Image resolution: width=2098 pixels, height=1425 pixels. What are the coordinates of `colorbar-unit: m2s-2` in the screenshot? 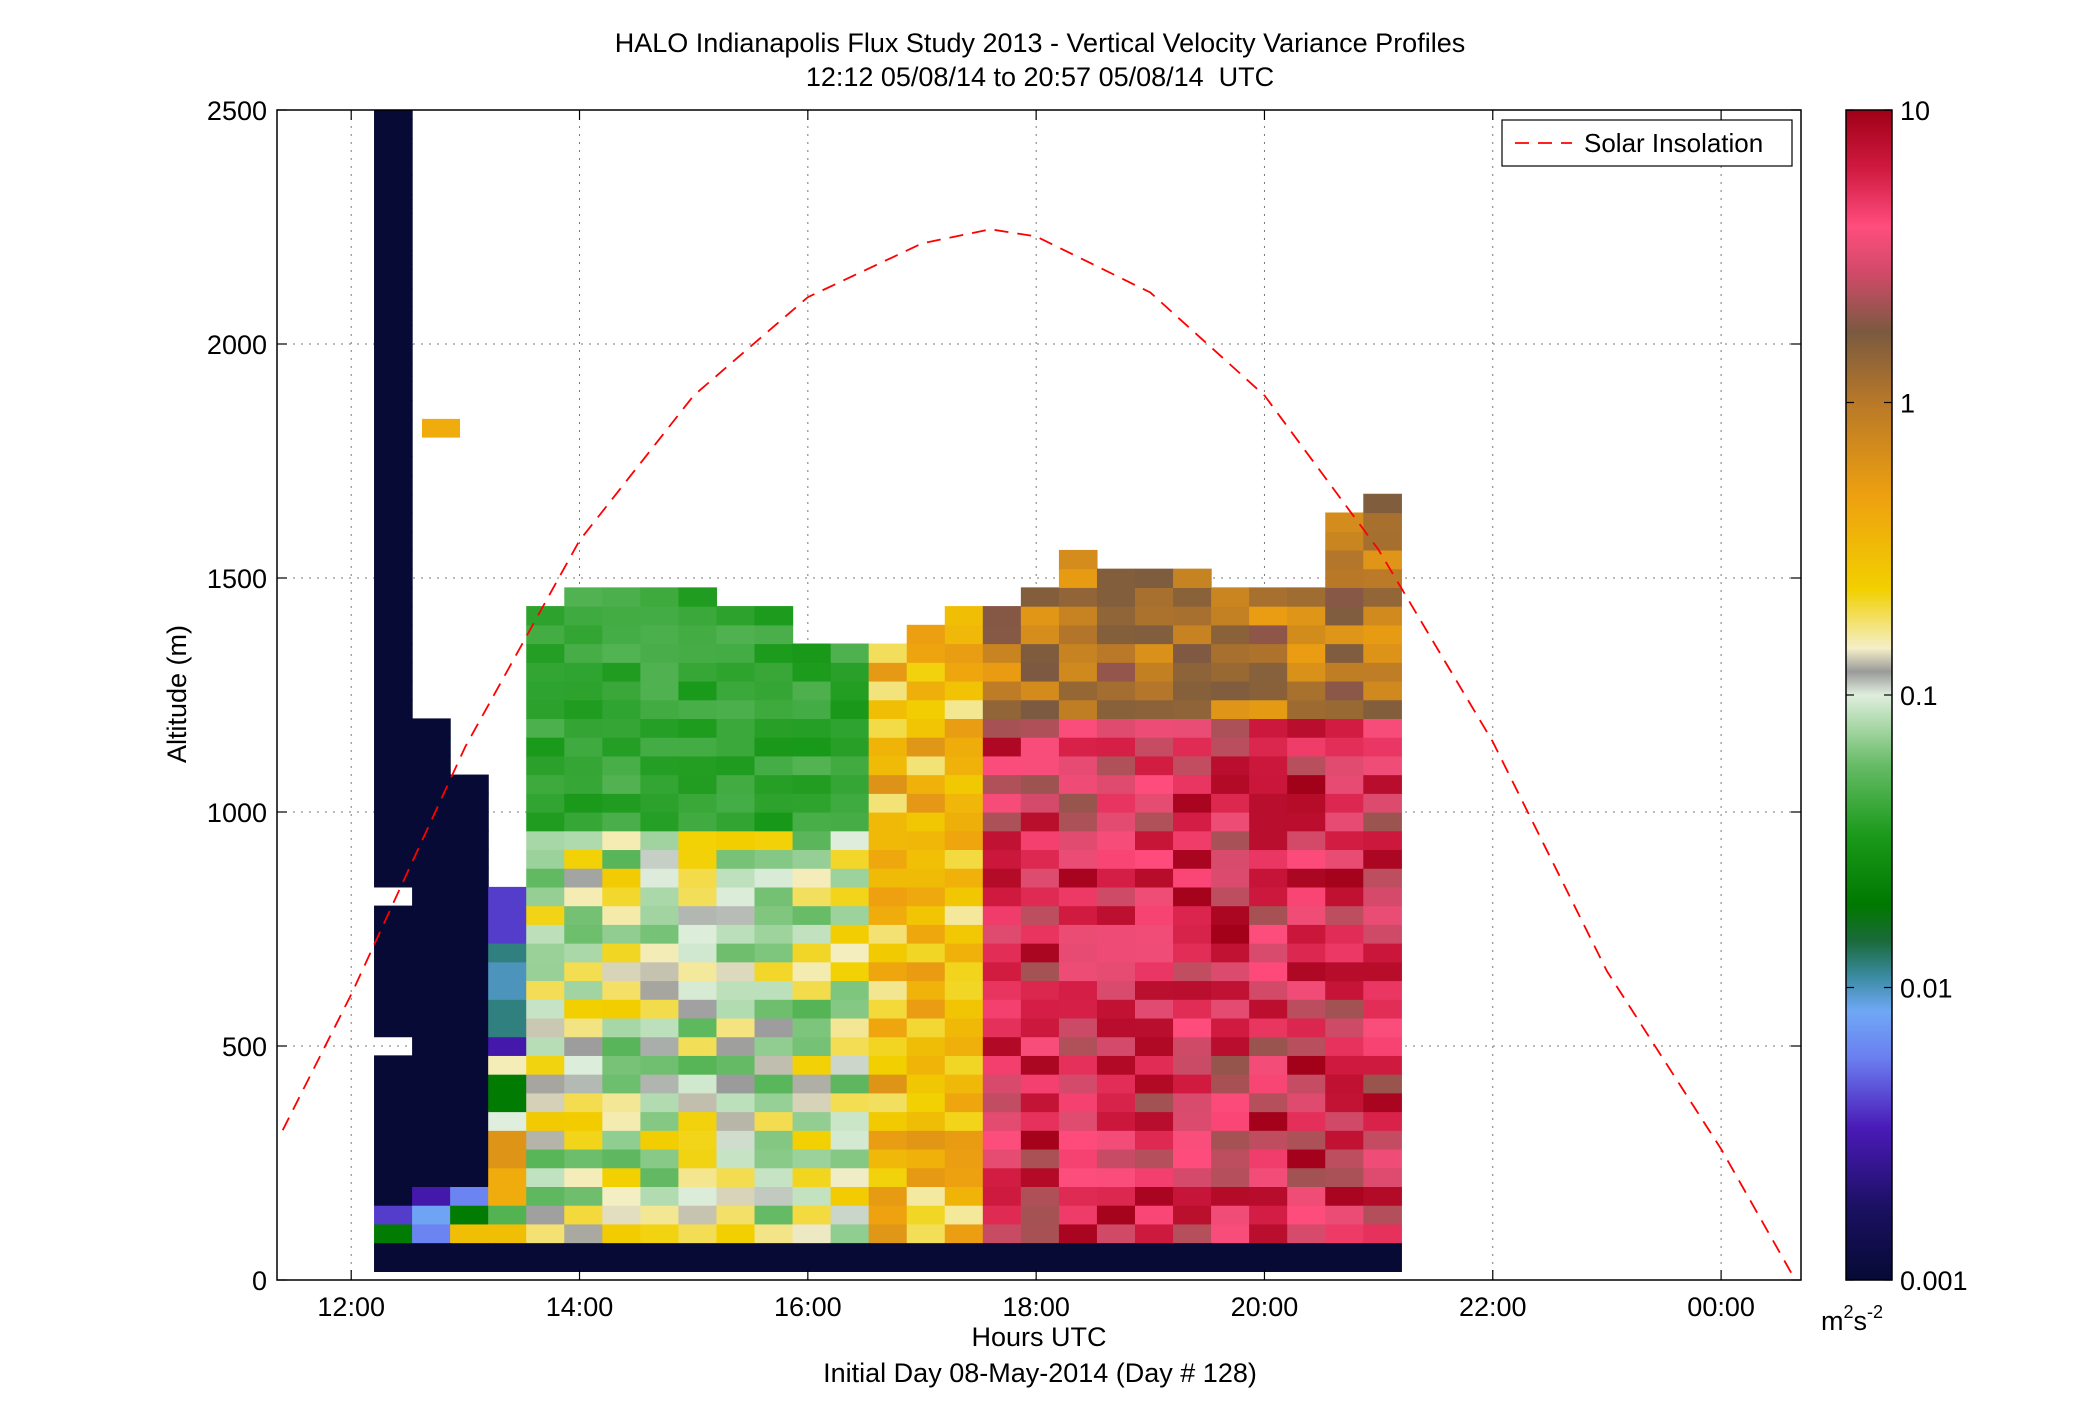 It's located at (1852, 1319).